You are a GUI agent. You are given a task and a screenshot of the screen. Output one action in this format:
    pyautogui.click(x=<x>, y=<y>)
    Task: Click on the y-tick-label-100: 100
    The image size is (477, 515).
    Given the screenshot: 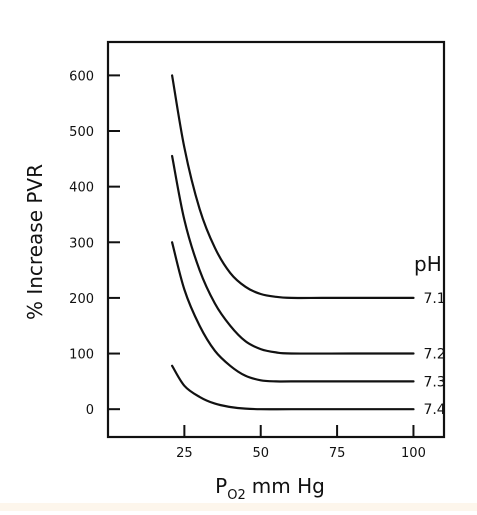 What is the action you would take?
    pyautogui.click(x=81, y=355)
    